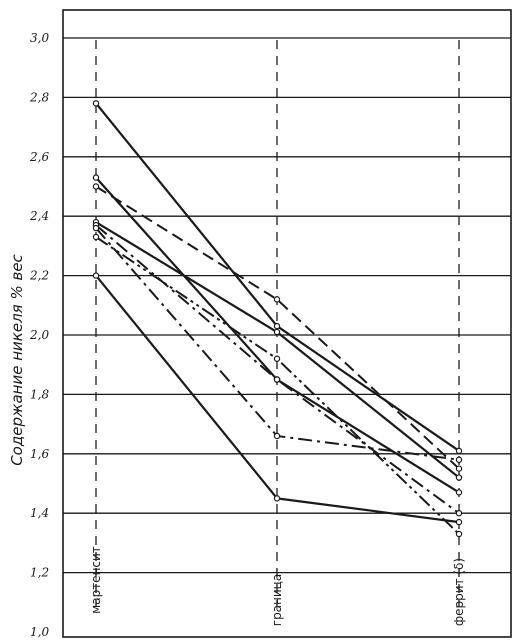 The height and width of the screenshot is (642, 518). What do you see at coordinates (39, 632) in the screenshot?
I see `y-tick-label: 1,0` at bounding box center [39, 632].